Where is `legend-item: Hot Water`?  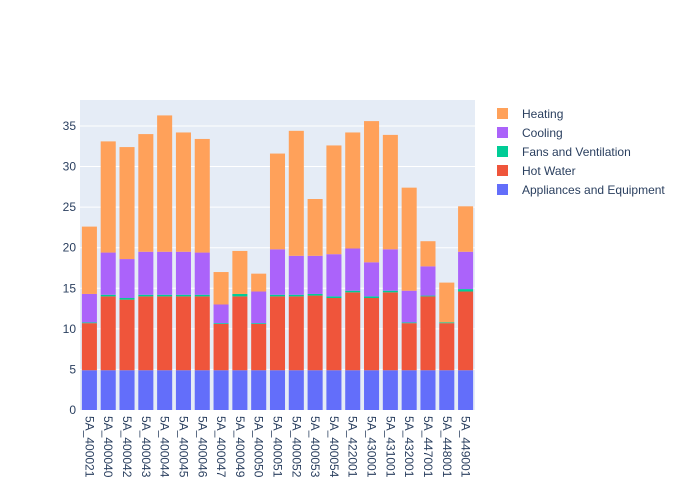
legend-item: Hot Water is located at coordinates (536, 171).